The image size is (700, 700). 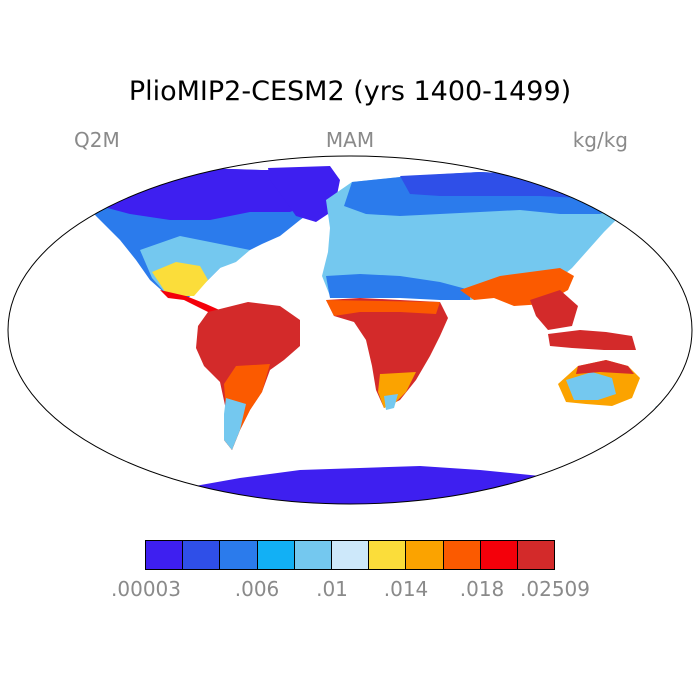 I want to click on variable-label: Q2M, so click(x=97, y=140).